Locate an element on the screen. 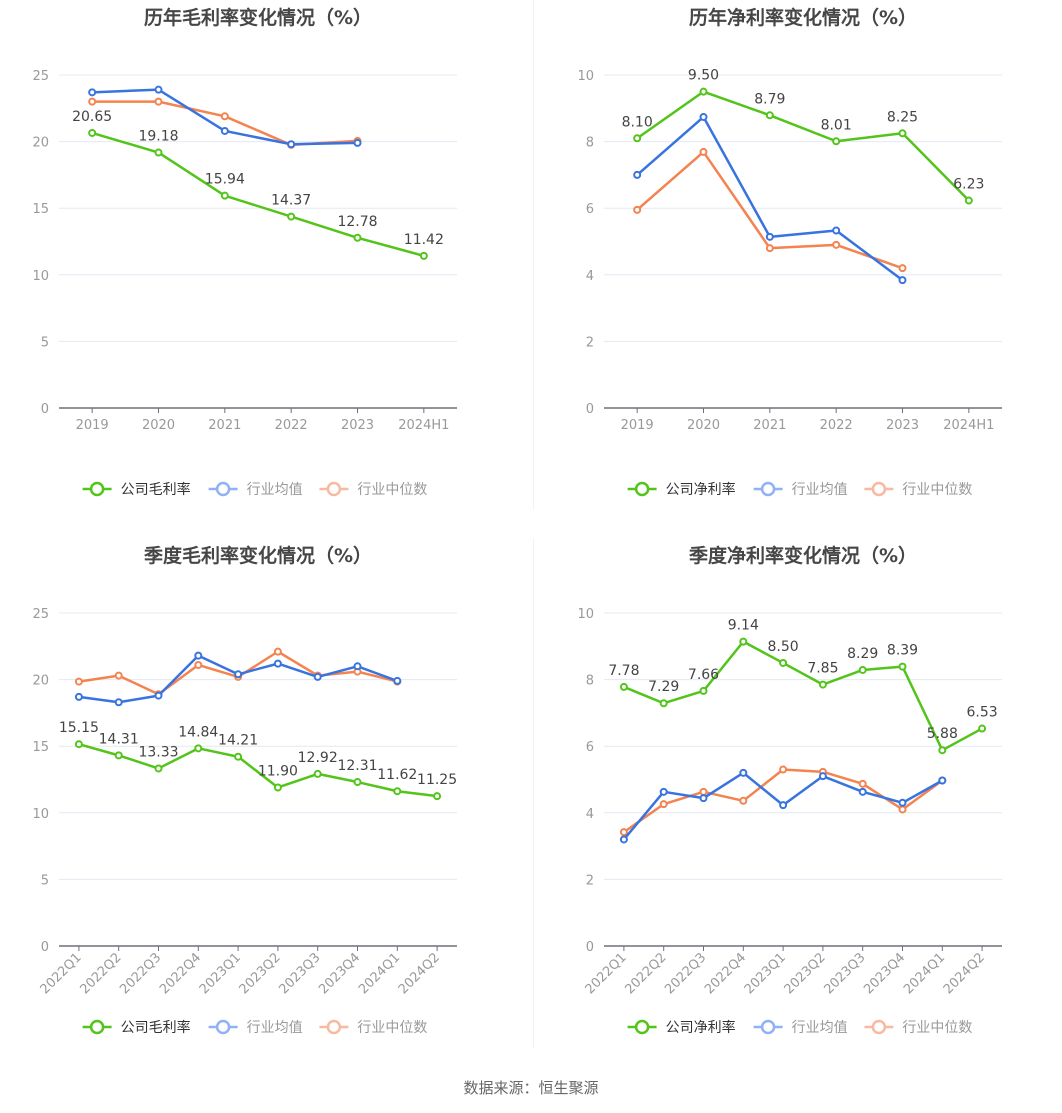  x-tick-label: 2023Q4 is located at coordinates (339, 973).